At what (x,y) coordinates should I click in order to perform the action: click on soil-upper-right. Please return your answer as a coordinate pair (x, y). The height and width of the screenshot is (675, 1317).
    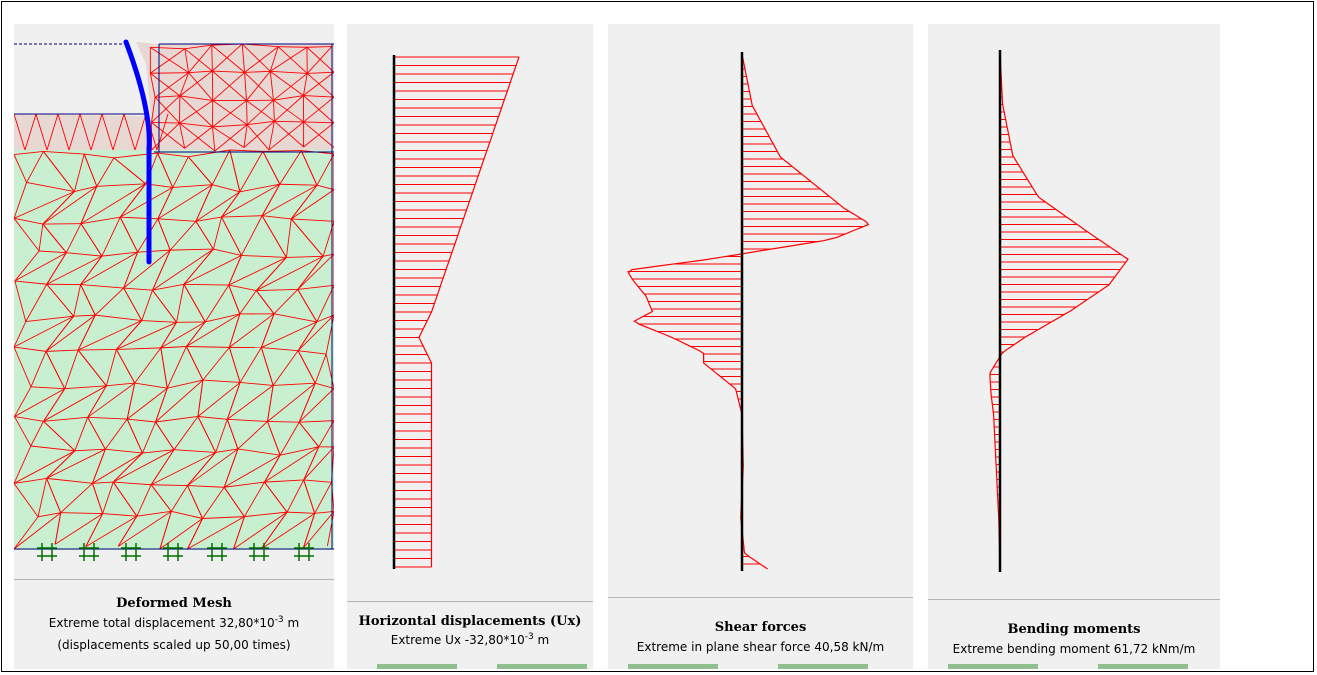
    Looking at the image, I should click on (235, 97).